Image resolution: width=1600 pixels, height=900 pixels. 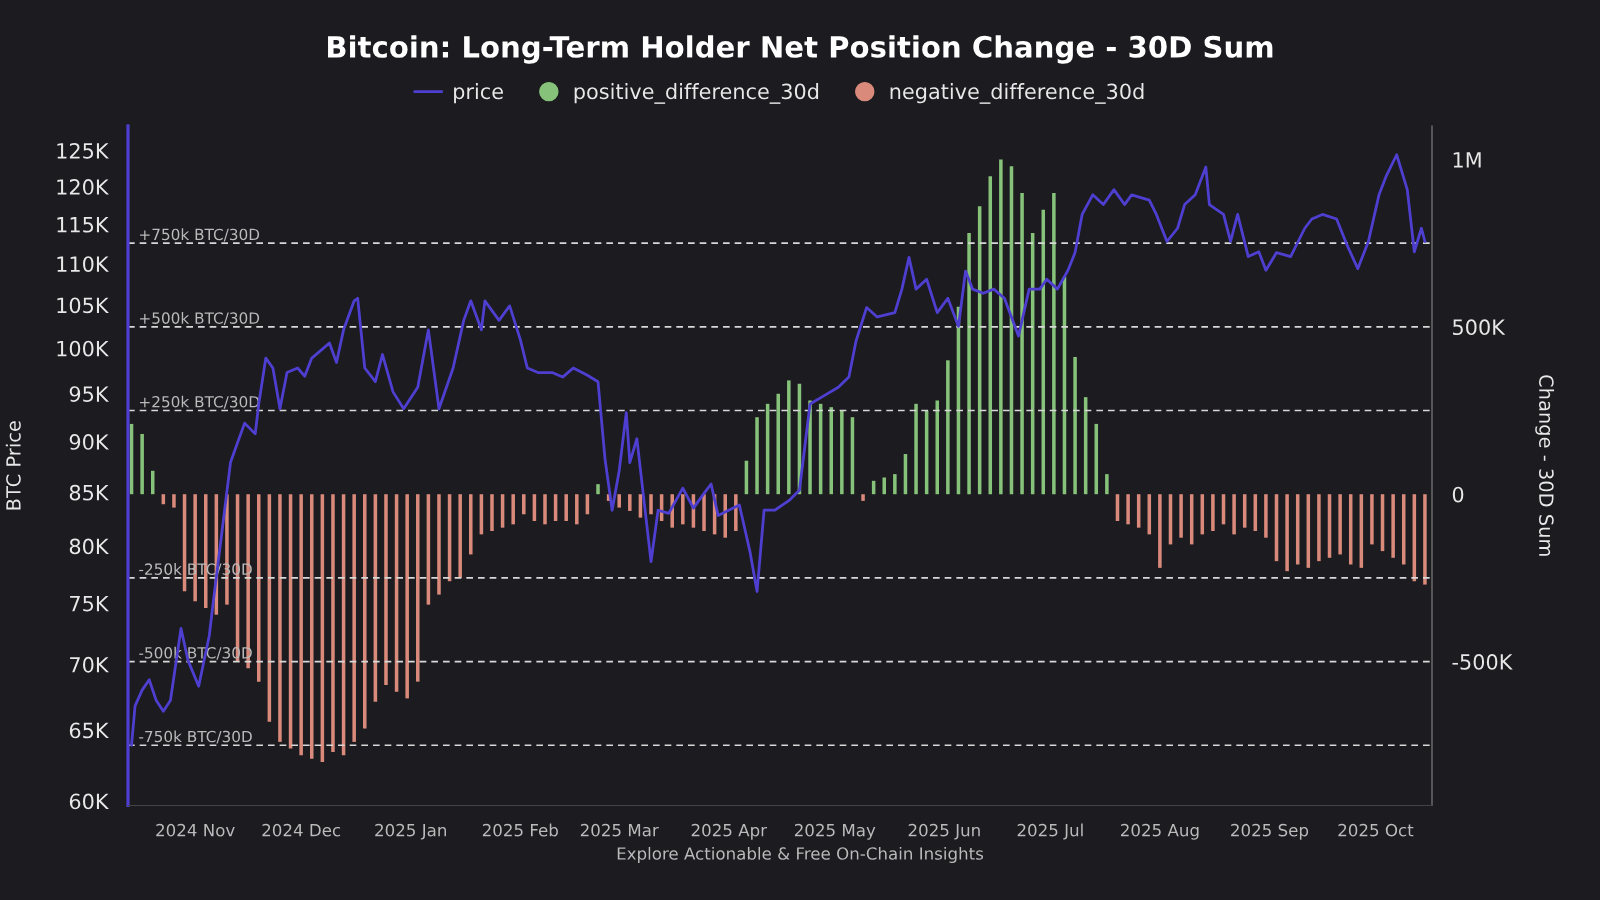 I want to click on y-tick-label: 115K, so click(x=83, y=225).